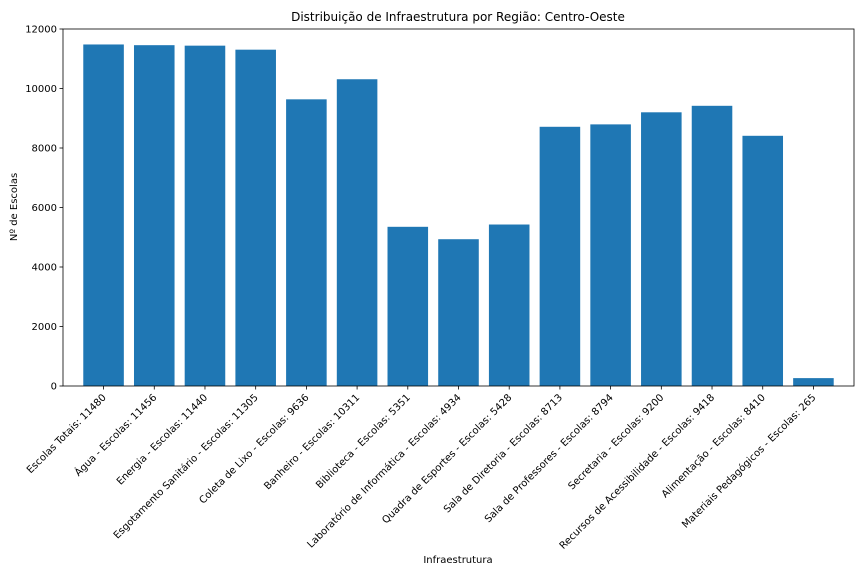 The width and height of the screenshot is (864, 576). I want to click on y-axis: 0 2000 4000 6000 8000 10000 12000, so click(44, 209).